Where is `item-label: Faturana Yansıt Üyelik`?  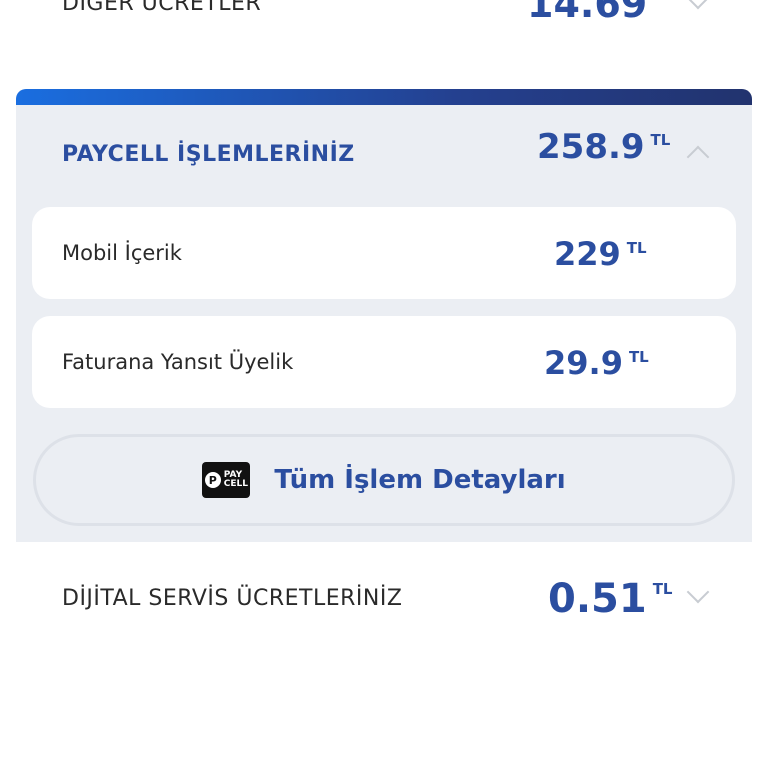
item-label: Faturana Yansıt Üyelik is located at coordinates (178, 362).